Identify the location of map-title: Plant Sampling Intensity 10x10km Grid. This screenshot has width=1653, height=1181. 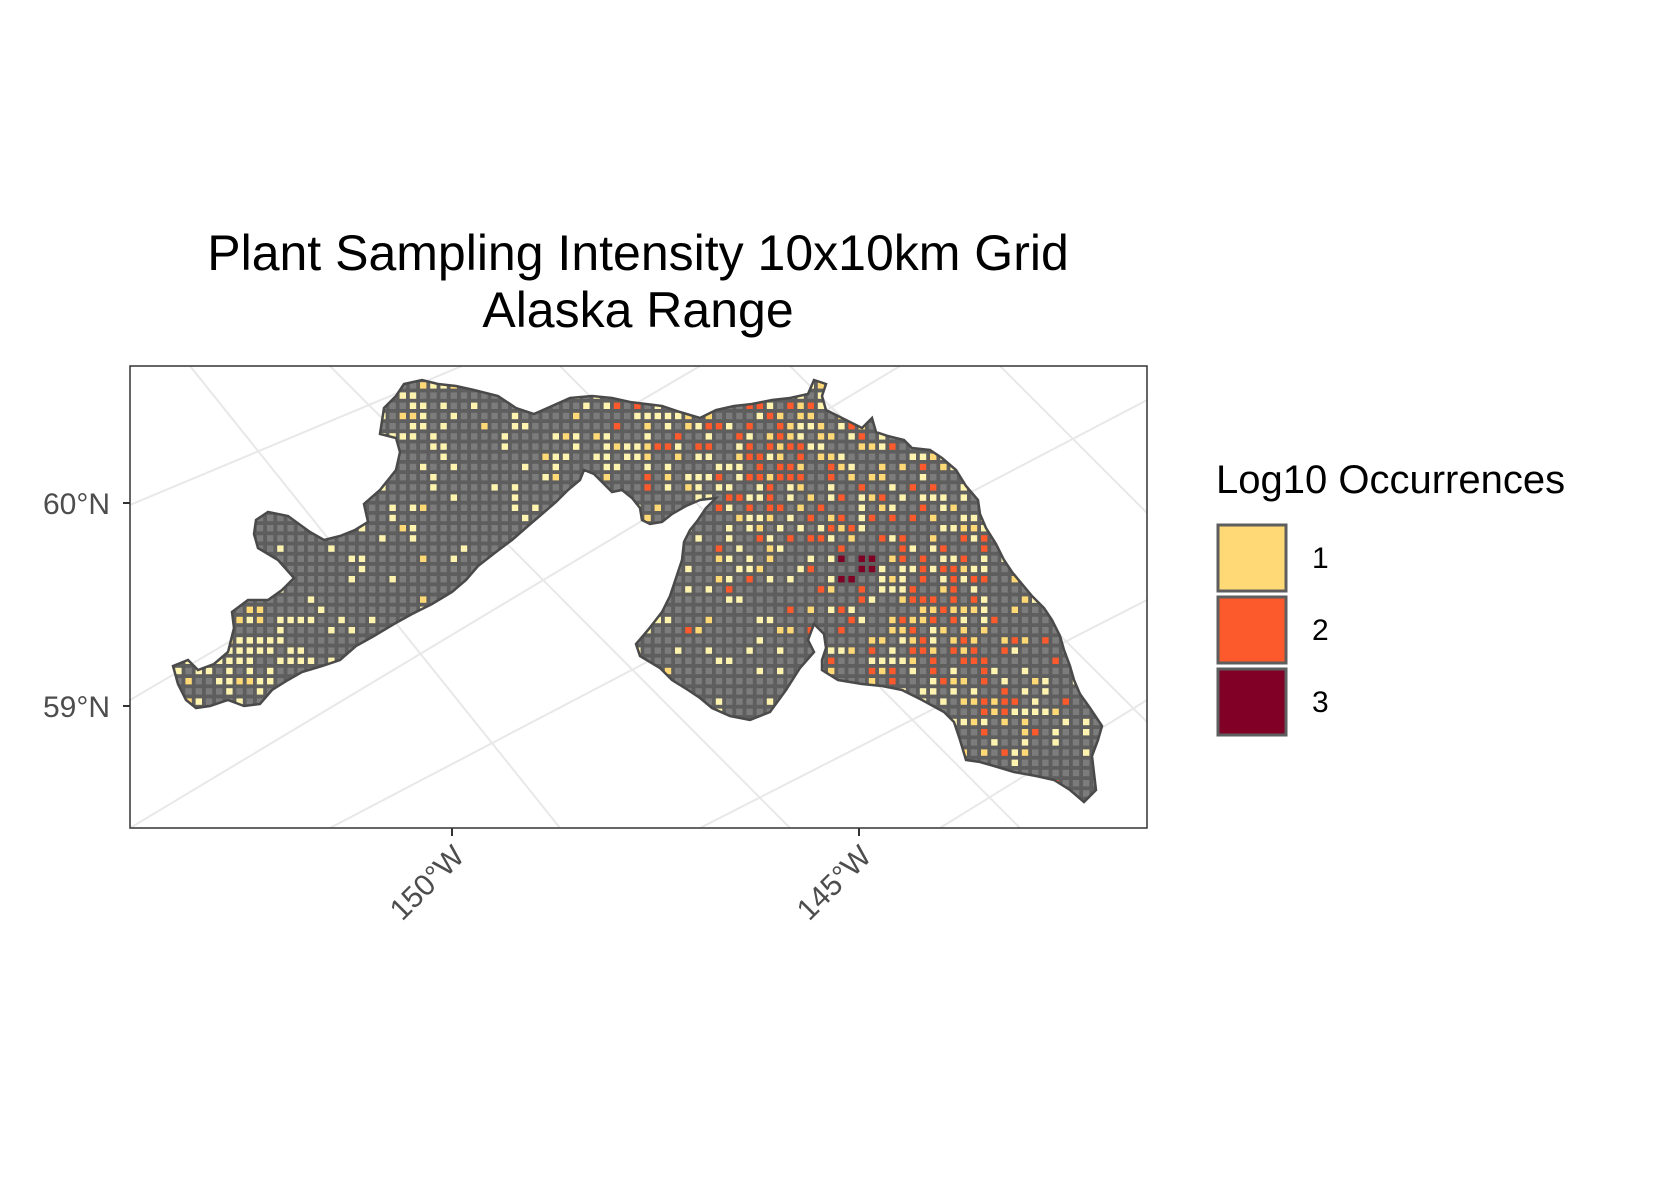
(638, 253).